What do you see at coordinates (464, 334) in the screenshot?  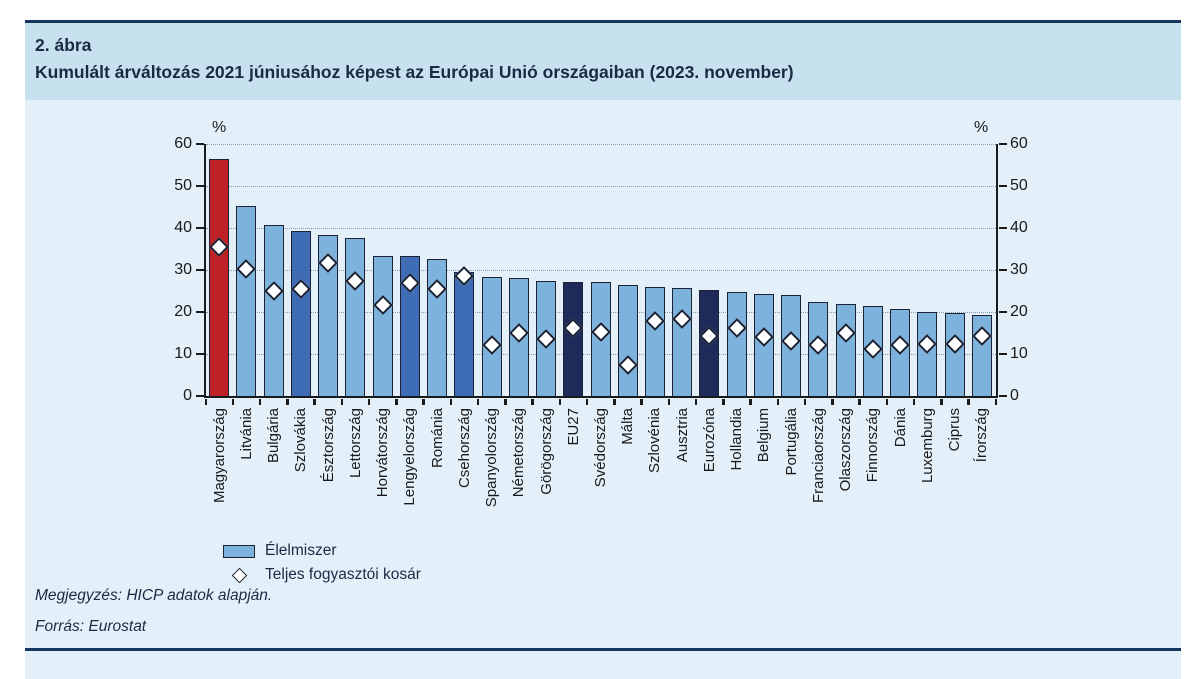 I see `bar-Csehország` at bounding box center [464, 334].